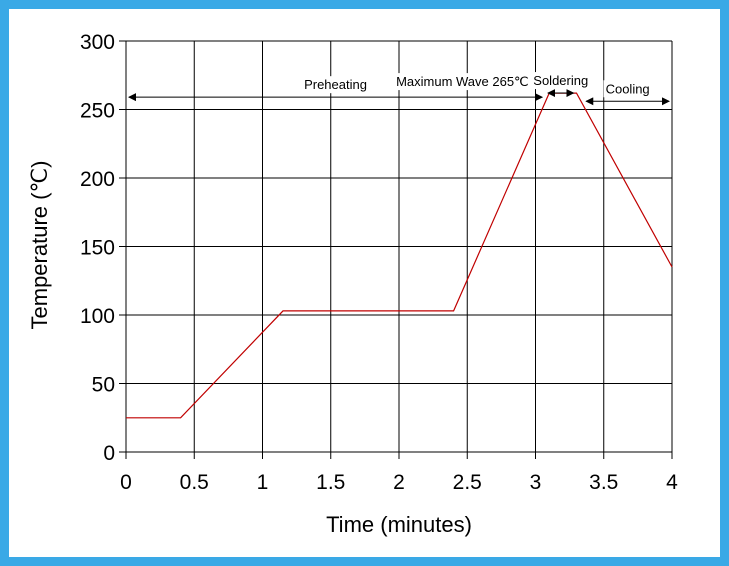 The image size is (729, 566). Describe the element at coordinates (109, 453) in the screenshot. I see `y-tick-label: 0` at that location.